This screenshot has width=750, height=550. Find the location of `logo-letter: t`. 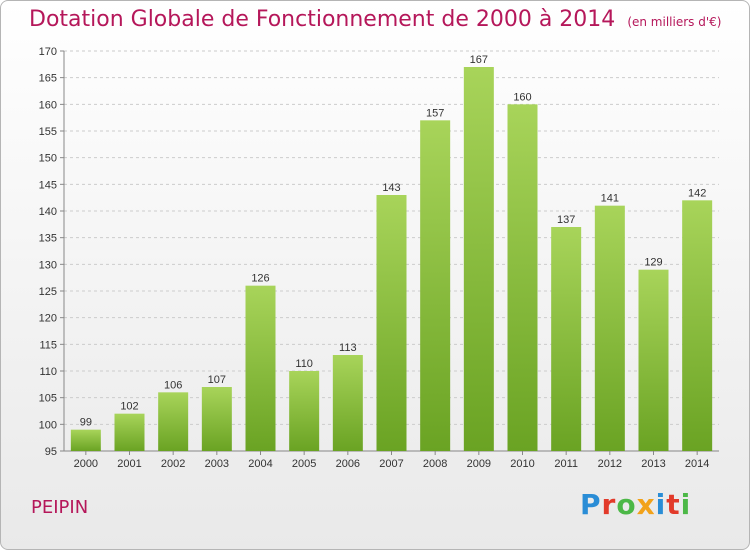

logo-letter: t is located at coordinates (673, 504).